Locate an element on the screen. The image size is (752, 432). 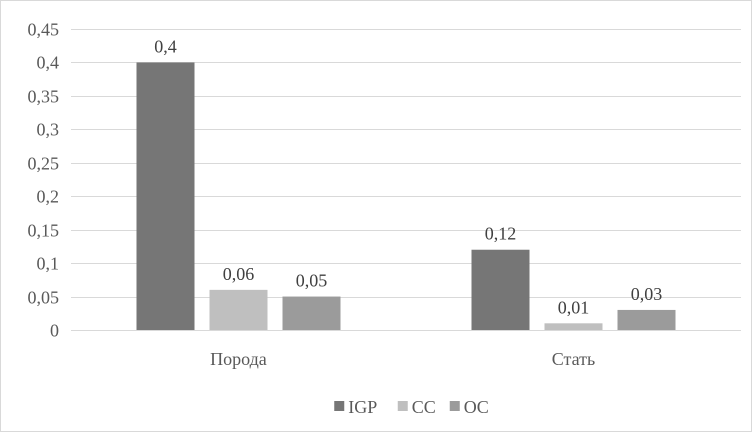
y-tick-label: 0,35 is located at coordinates (44, 97).